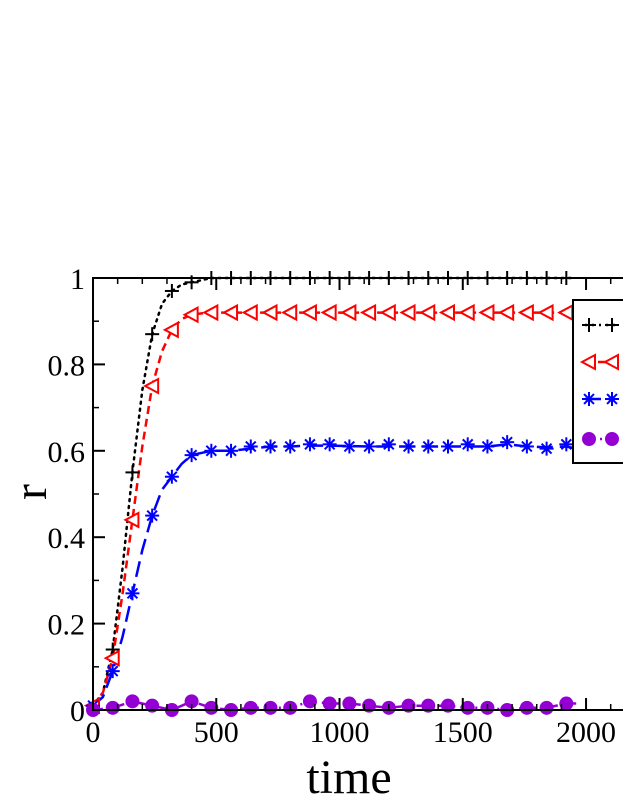  I want to click on y-tick-label: 0, so click(77, 711).